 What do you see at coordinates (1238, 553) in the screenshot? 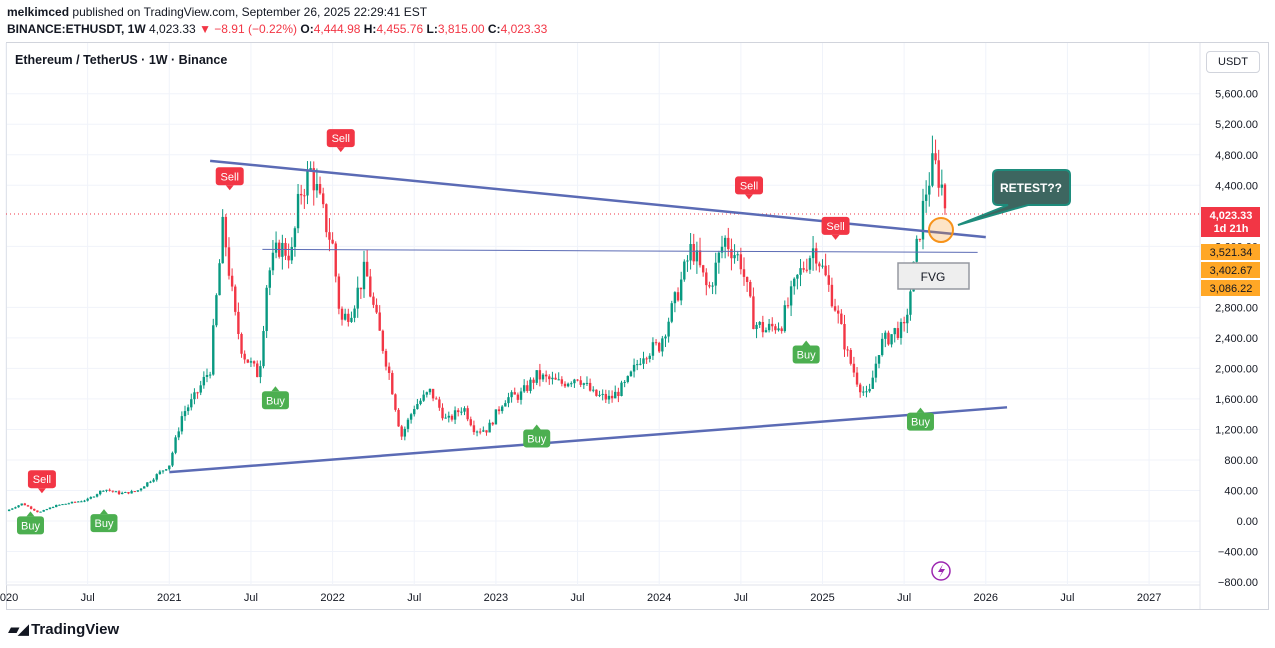
I see `y-tick-label: −400.00` at bounding box center [1238, 553].